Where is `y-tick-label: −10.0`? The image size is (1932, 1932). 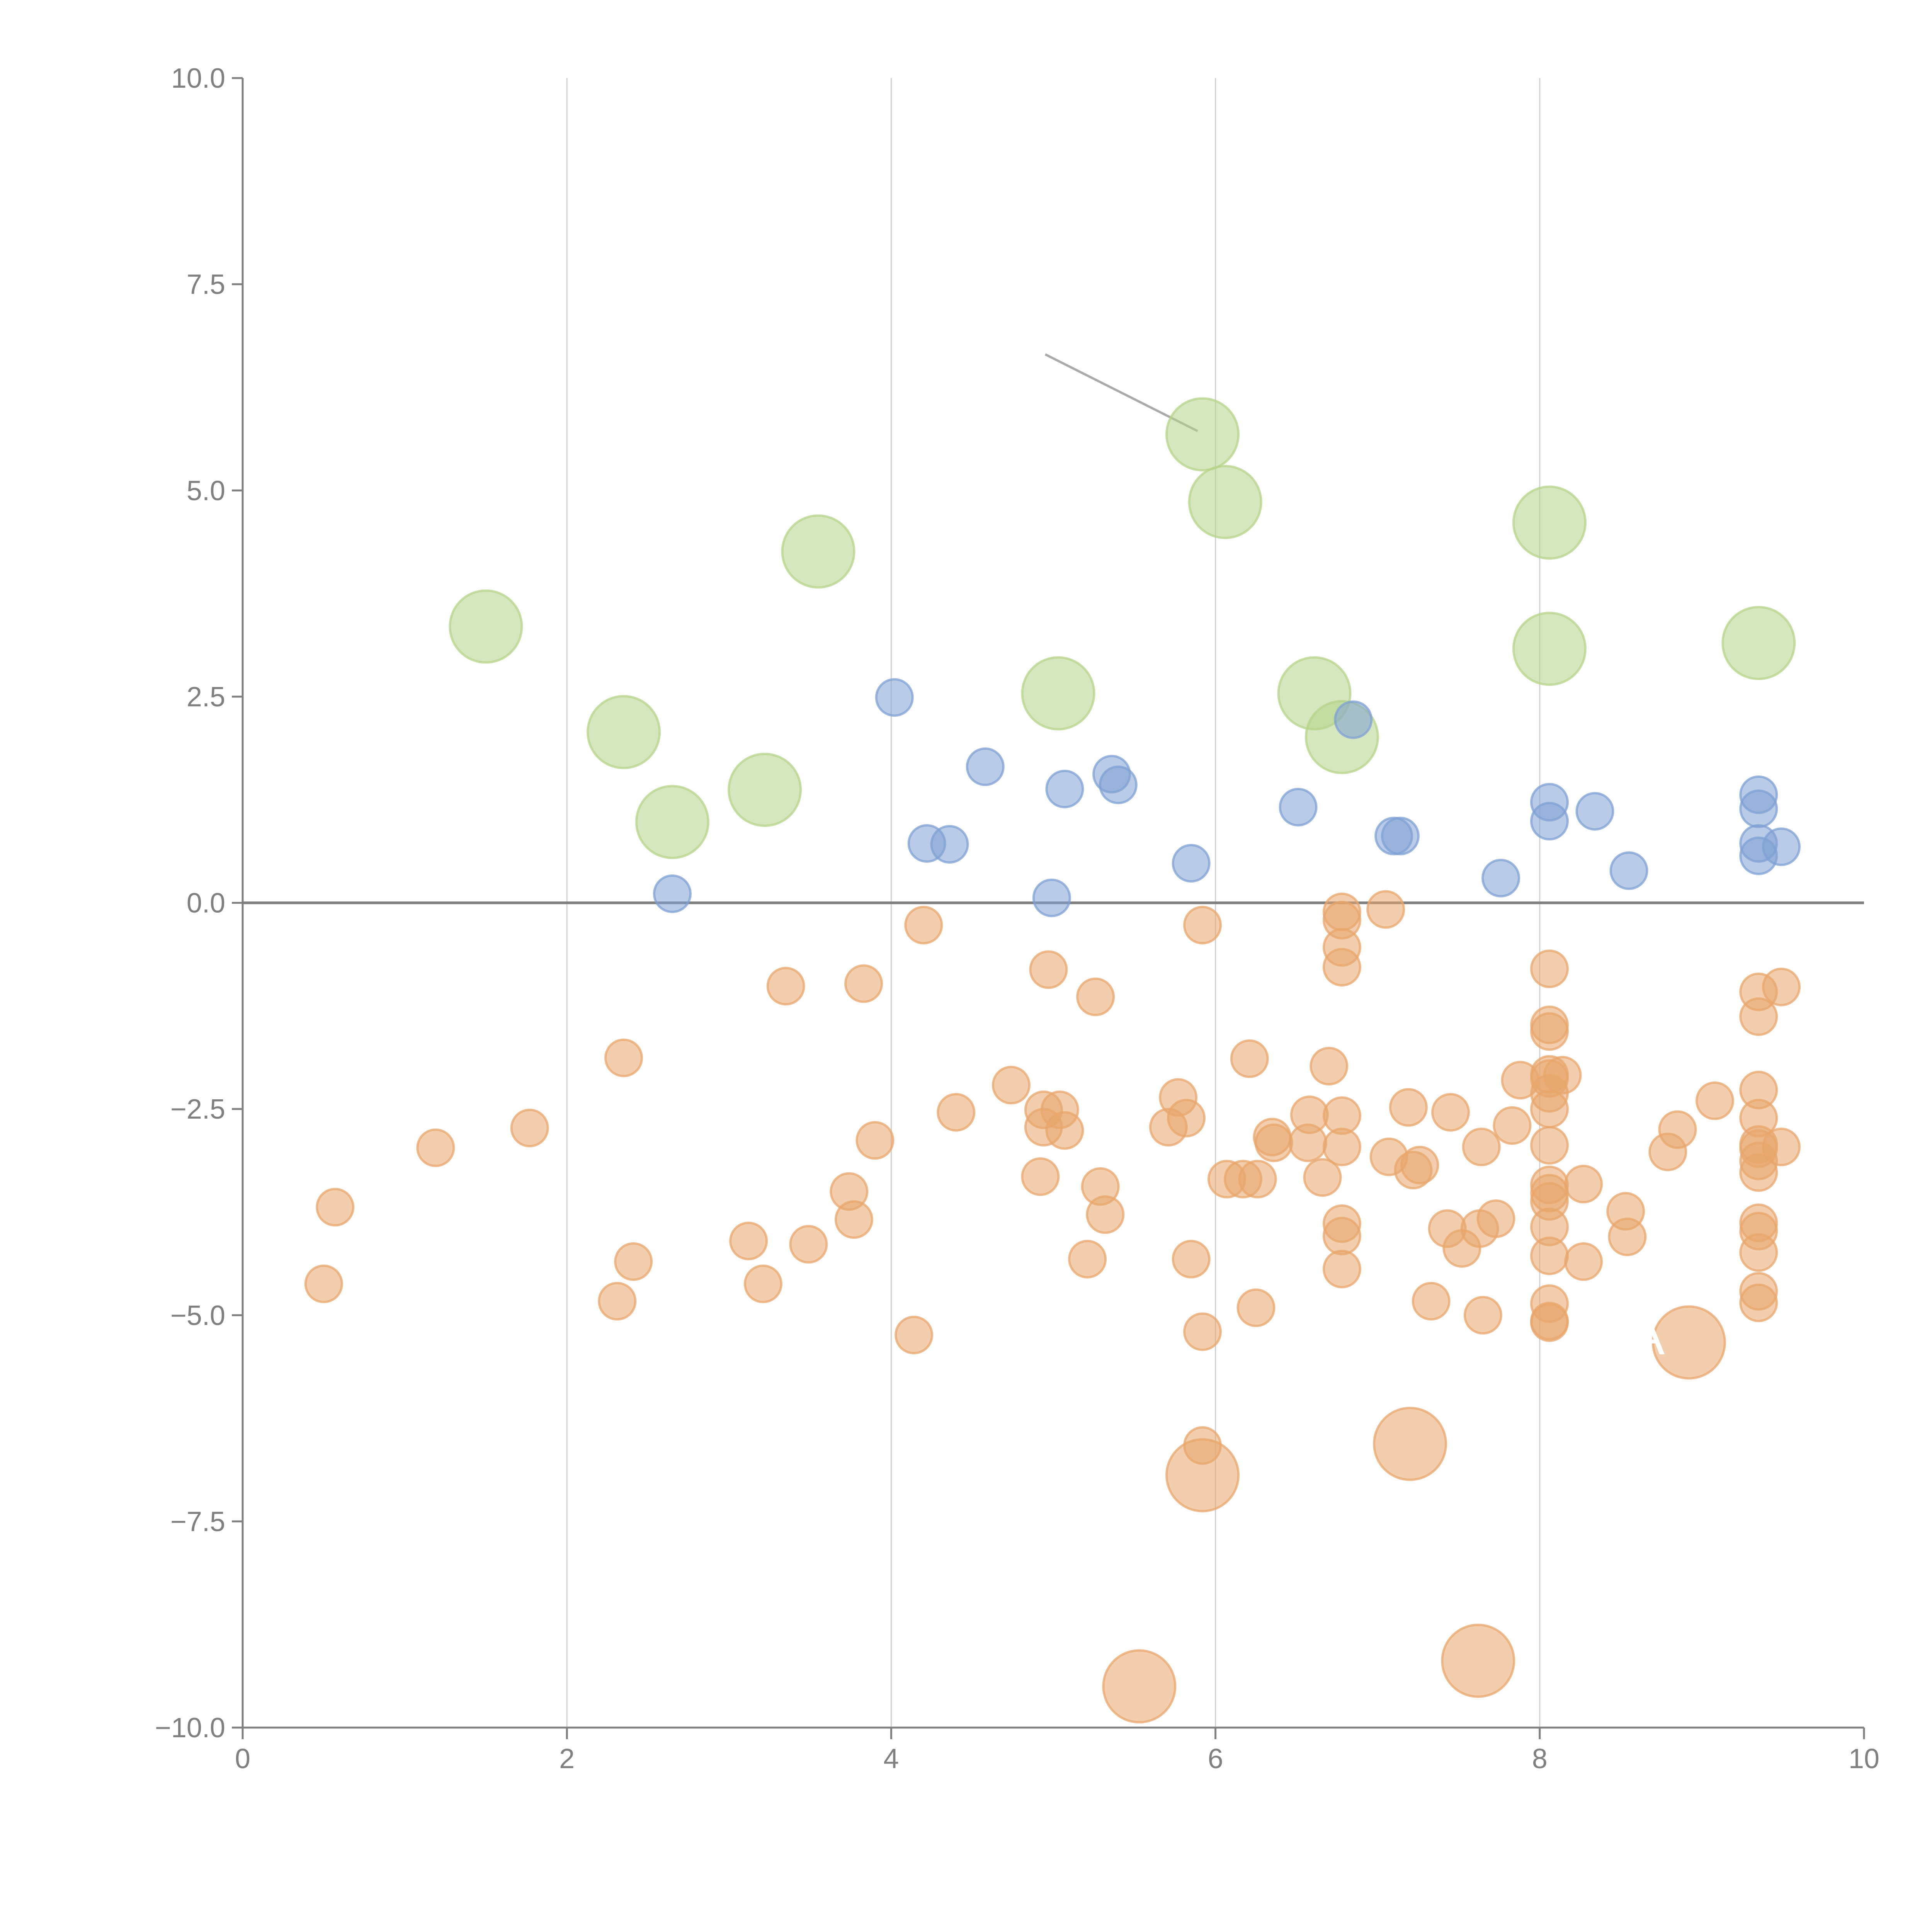 y-tick-label: −10.0 is located at coordinates (190, 1728).